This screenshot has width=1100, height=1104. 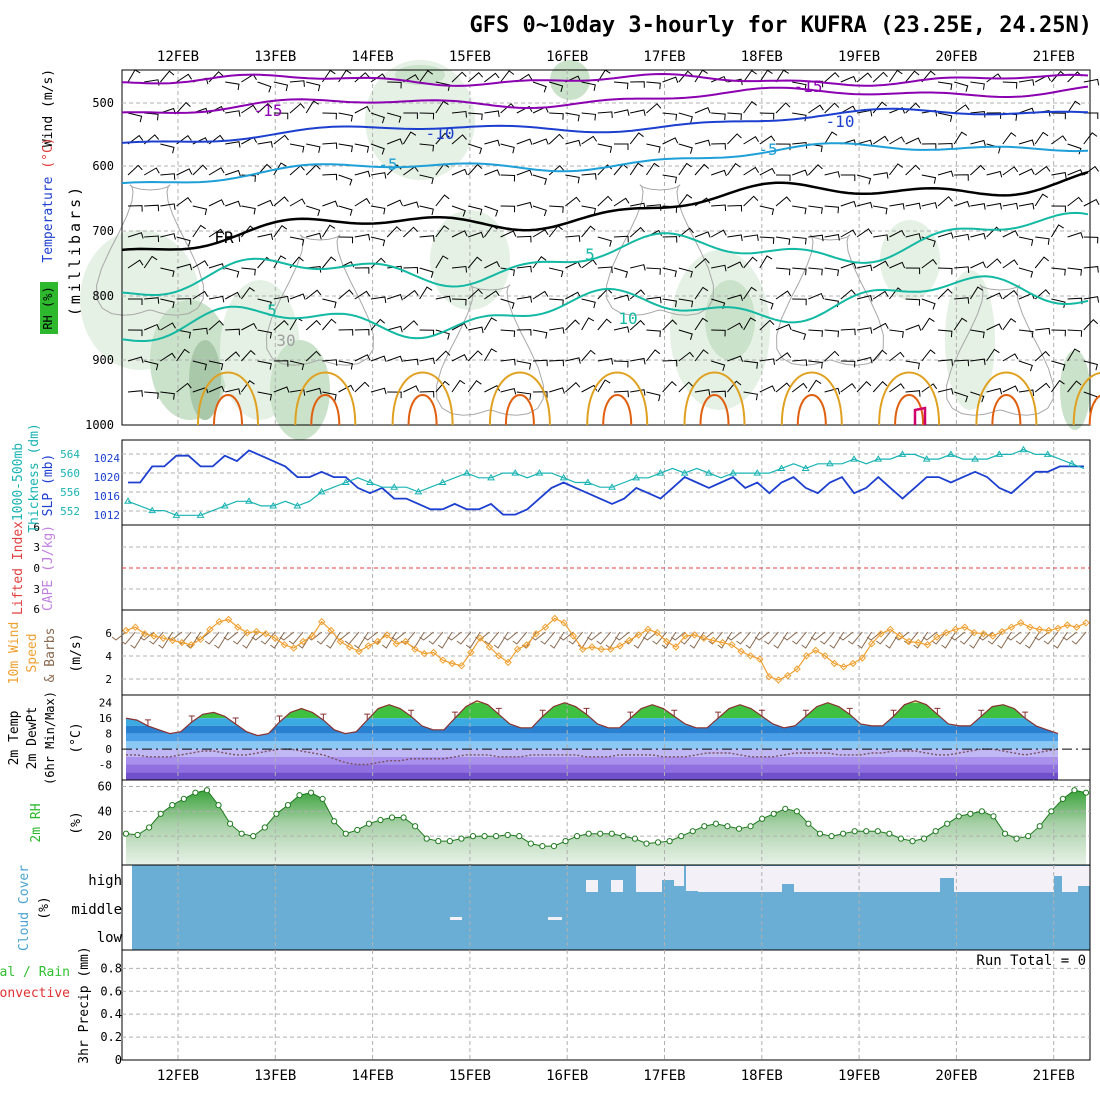 What do you see at coordinates (590, 254) in the screenshot?
I see `contour-label: 5` at bounding box center [590, 254].